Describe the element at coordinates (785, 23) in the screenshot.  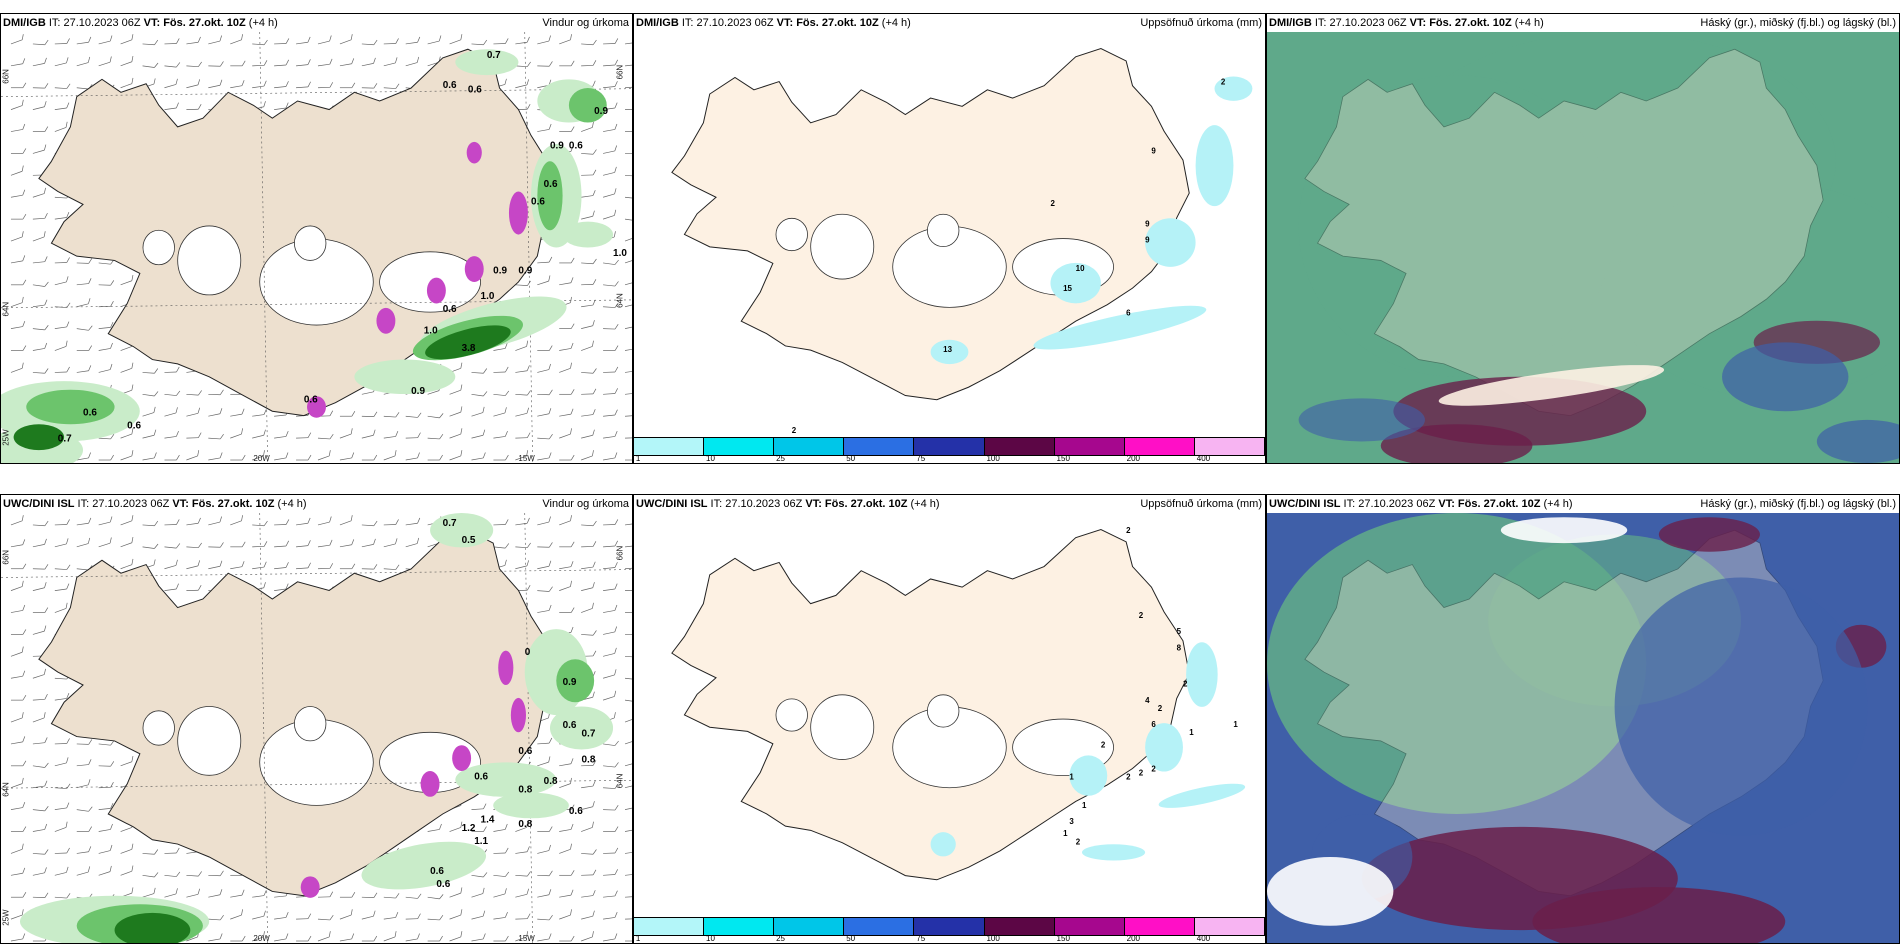
I see `valid-time-label: VT:` at that location.